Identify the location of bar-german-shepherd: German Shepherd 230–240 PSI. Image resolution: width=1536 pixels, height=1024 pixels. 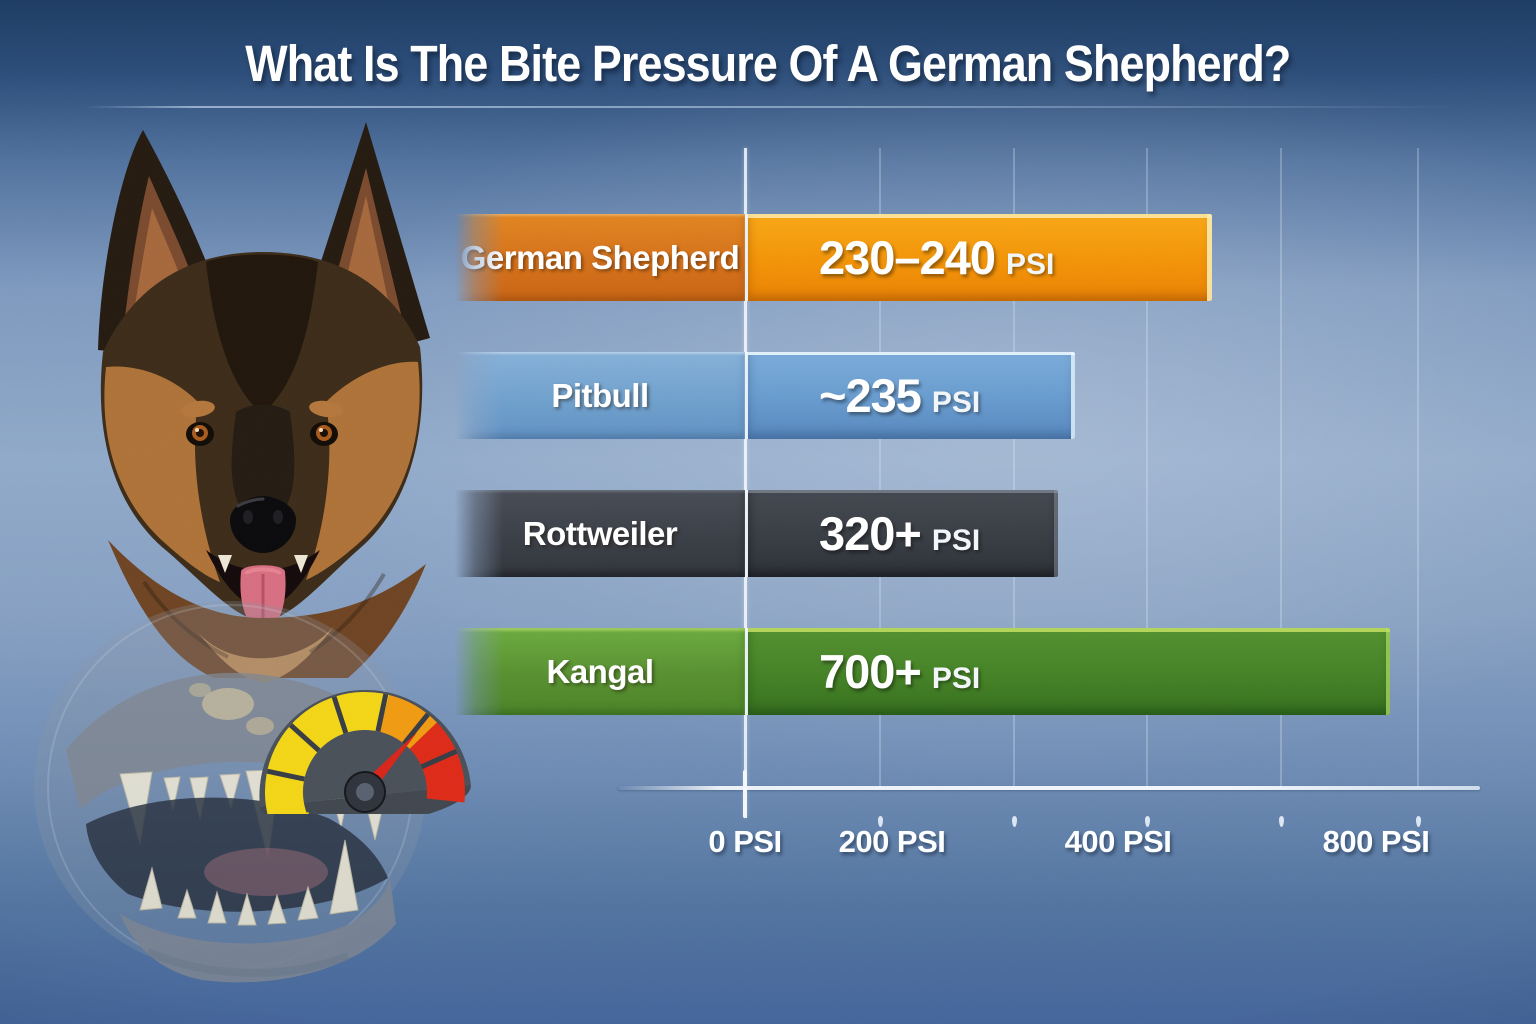
(833, 257).